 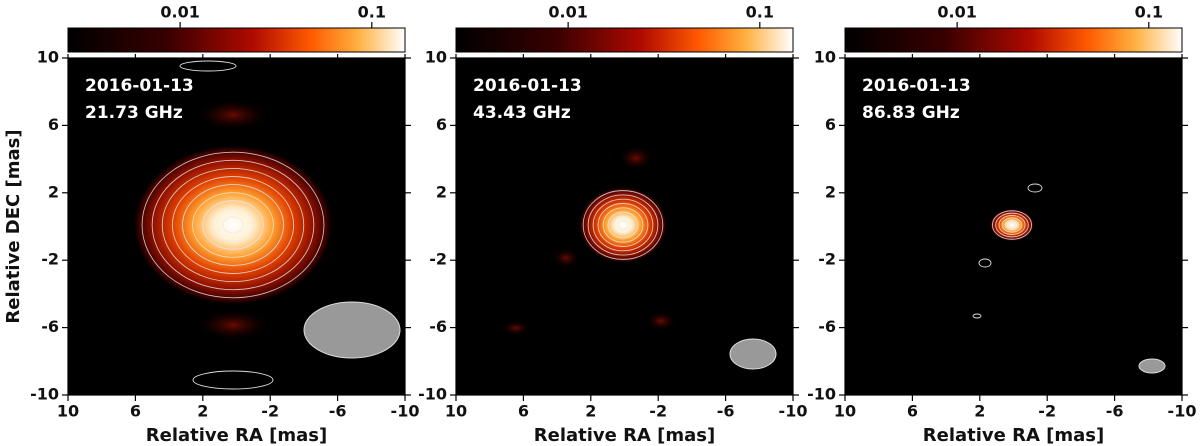 What do you see at coordinates (134, 113) in the screenshot?
I see `annotation: 21.73 GHz` at bounding box center [134, 113].